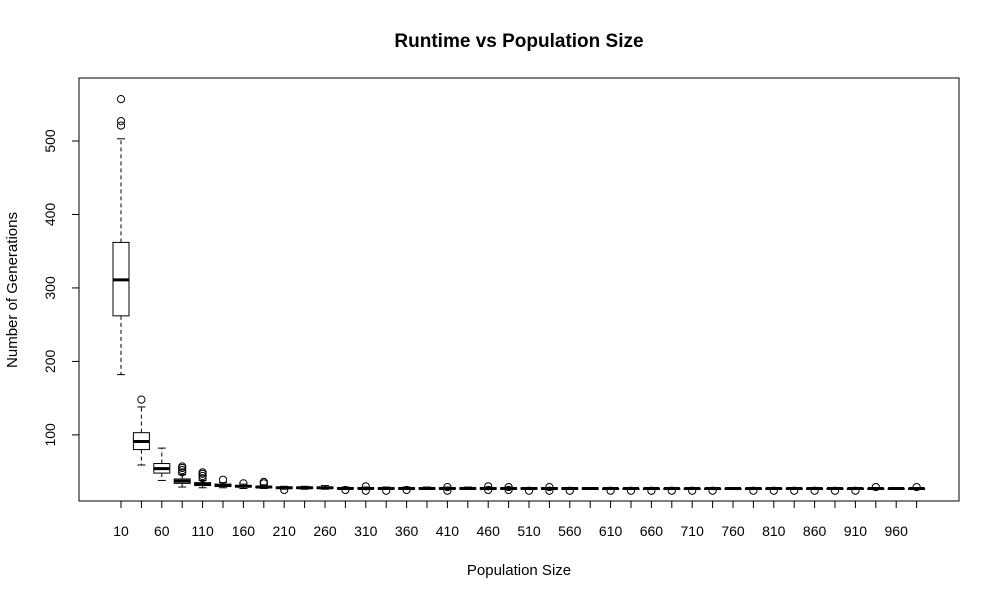 Image resolution: width=1000 pixels, height=600 pixels. Describe the element at coordinates (162, 531) in the screenshot. I see `x-tick-label: 60` at that location.